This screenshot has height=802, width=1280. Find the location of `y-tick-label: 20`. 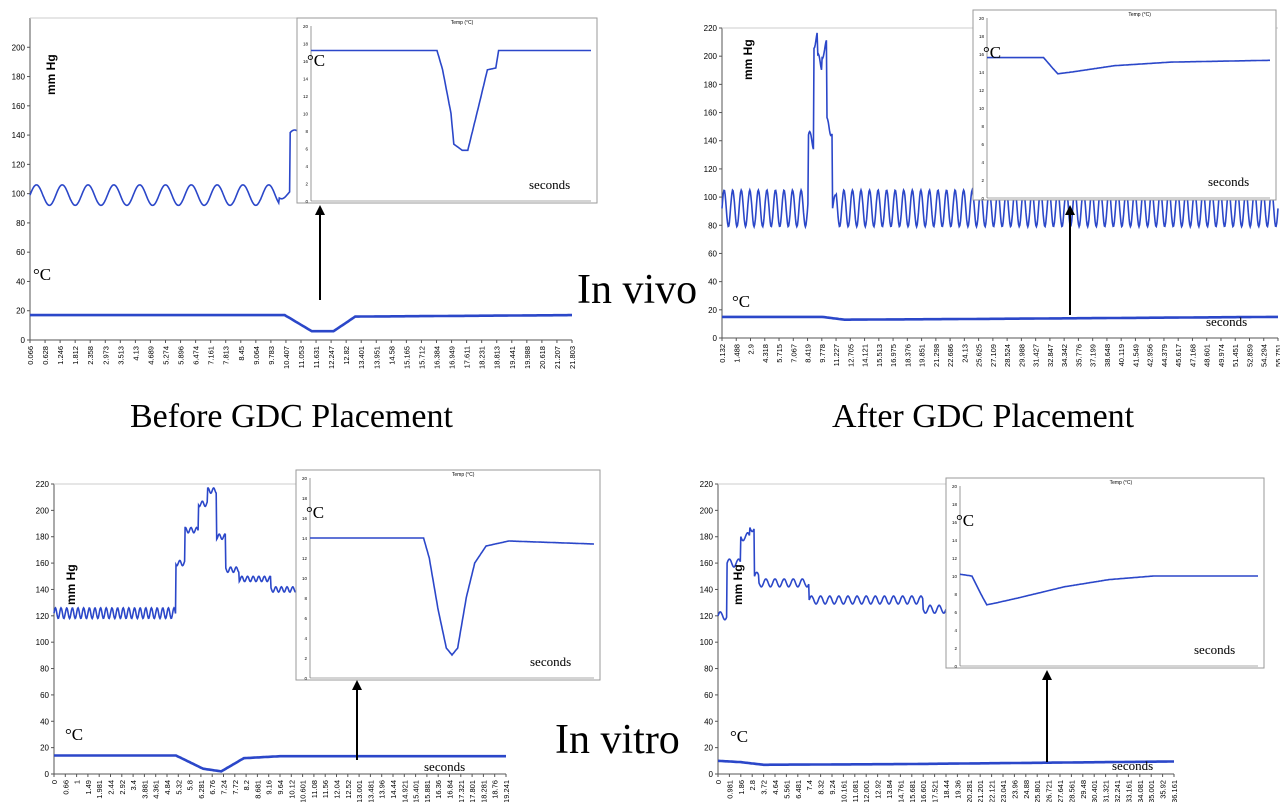

y-tick-label: 20 is located at coordinates (712, 310).